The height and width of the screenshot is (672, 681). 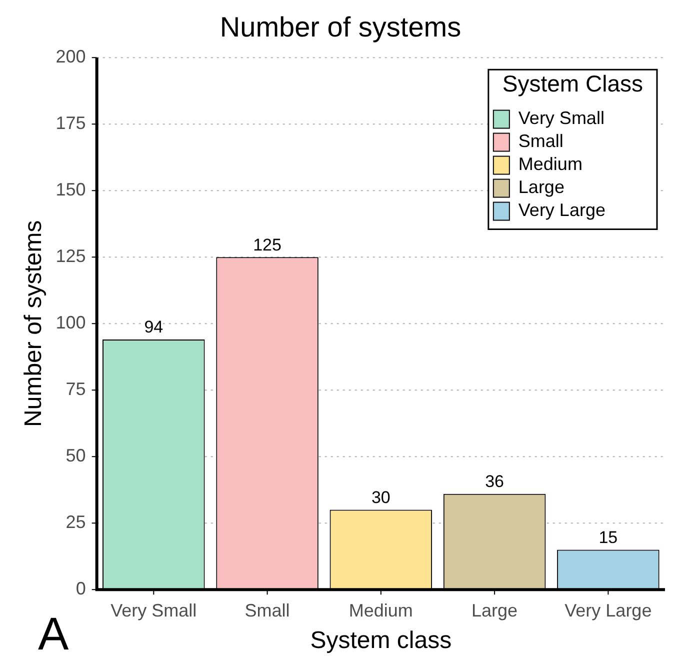 I want to click on y-axis-title: Number of systems, so click(x=34, y=323).